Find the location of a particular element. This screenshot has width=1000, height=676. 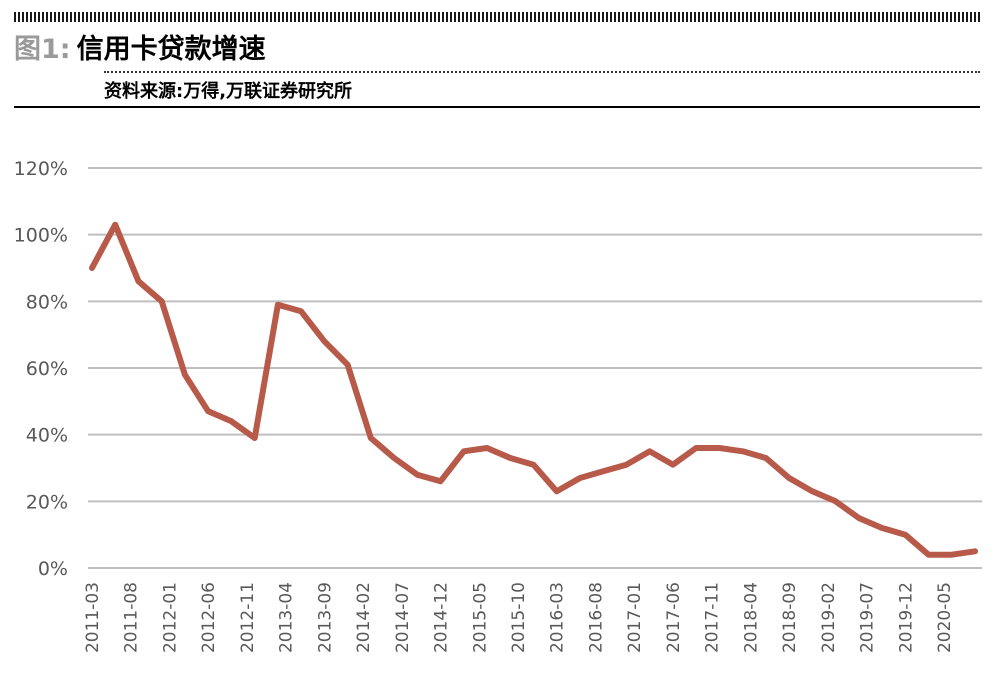

x-tick-label: 2020-05 is located at coordinates (945, 617).